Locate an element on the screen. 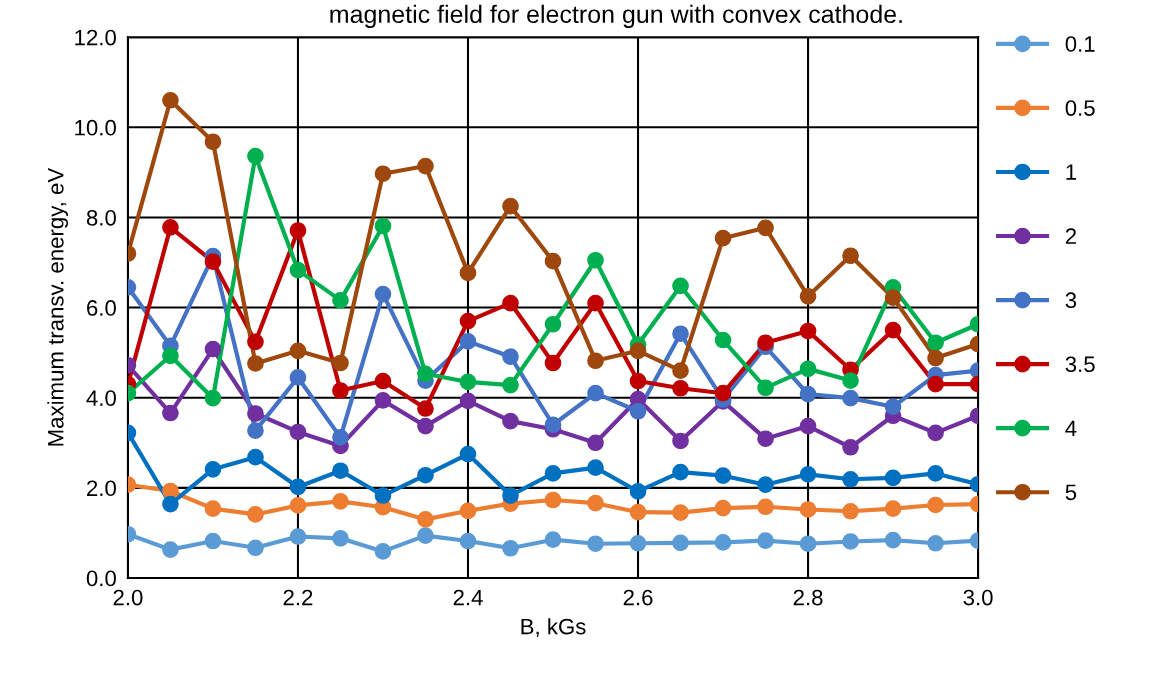 This screenshot has width=1163, height=676. y-tick-label: 10.0 is located at coordinates (95, 127).